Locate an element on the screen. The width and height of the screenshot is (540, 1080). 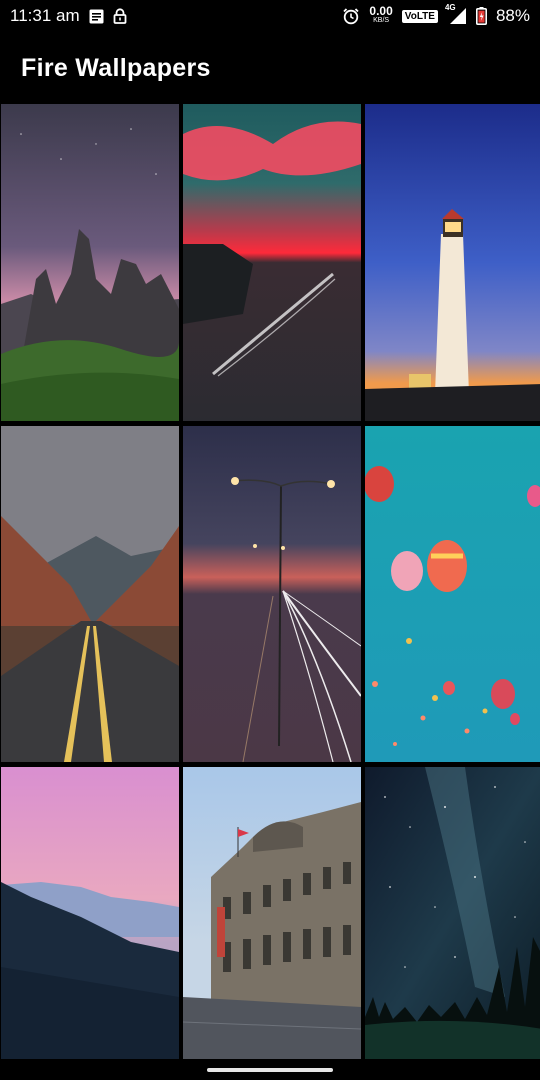
app-bar: Fire Wallpapers is located at coordinates (270, 68).